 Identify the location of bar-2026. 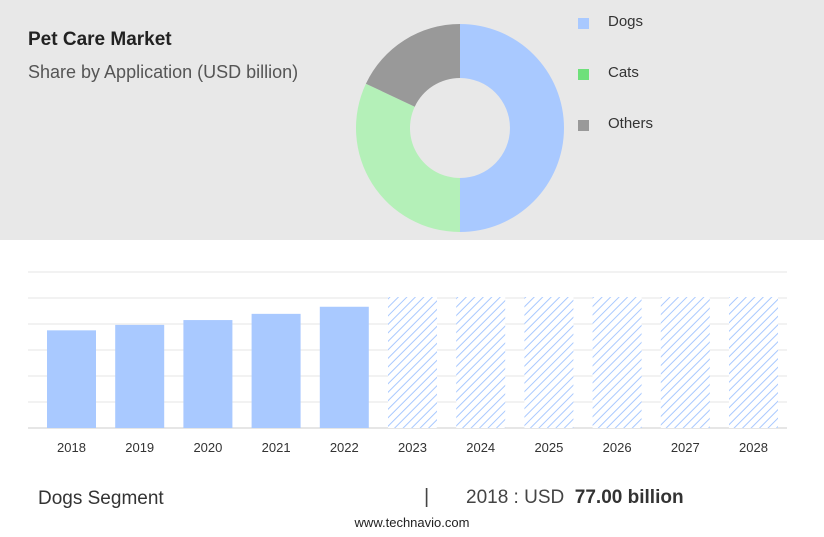
(617, 362).